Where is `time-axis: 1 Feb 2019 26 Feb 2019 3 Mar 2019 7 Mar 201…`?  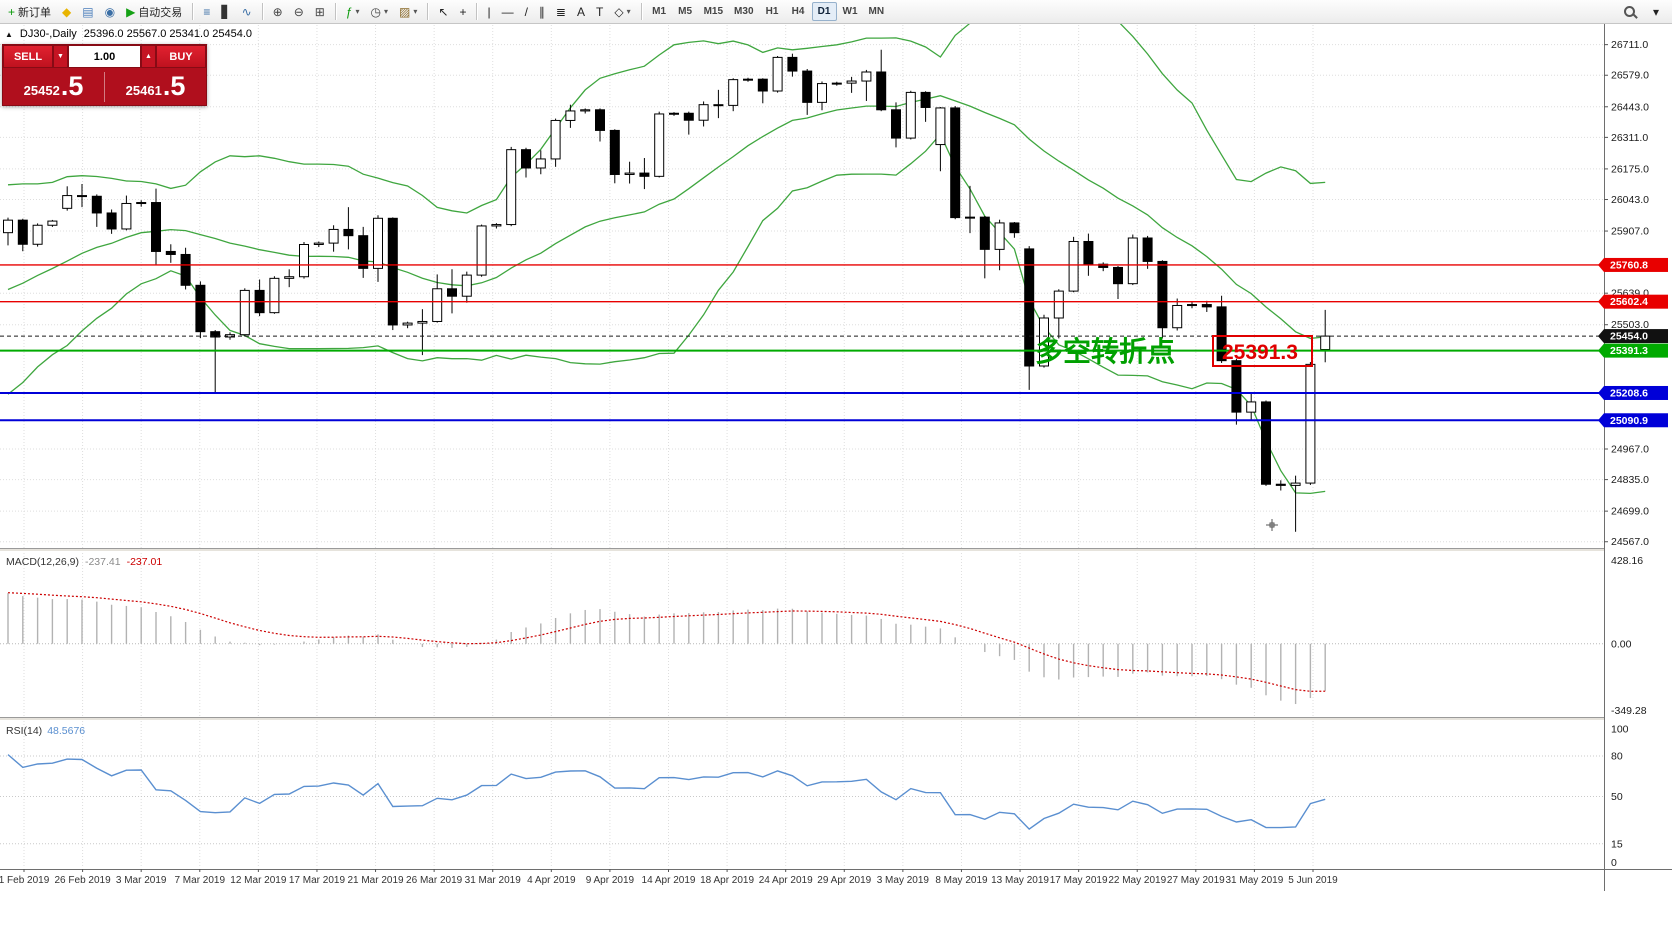 time-axis: 1 Feb 2019 26 Feb 2019 3 Mar 2019 7 Mar 201… is located at coordinates (836, 877).